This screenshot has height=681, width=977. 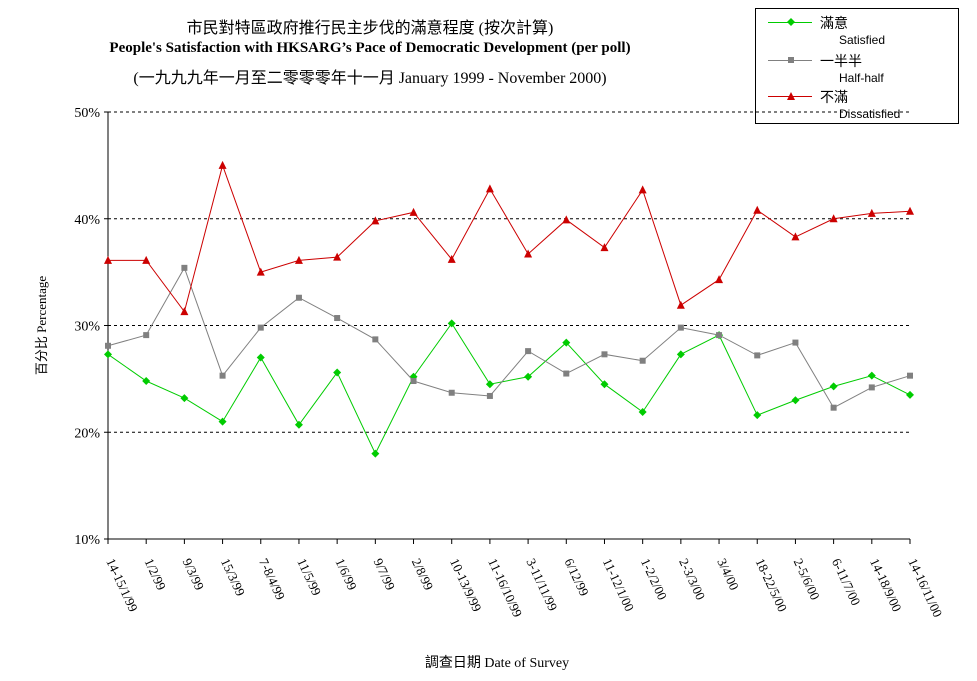 What do you see at coordinates (309, 577) in the screenshot?
I see `x-tick-label: 11/5/99` at bounding box center [309, 577].